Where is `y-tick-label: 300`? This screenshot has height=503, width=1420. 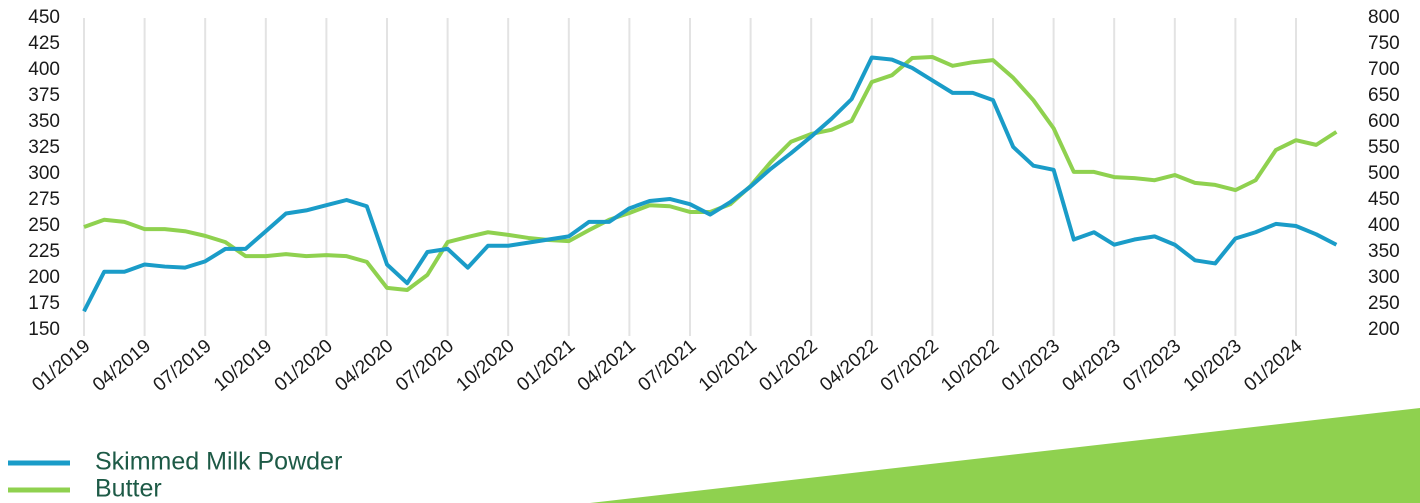 y-tick-label: 300 is located at coordinates (44, 173).